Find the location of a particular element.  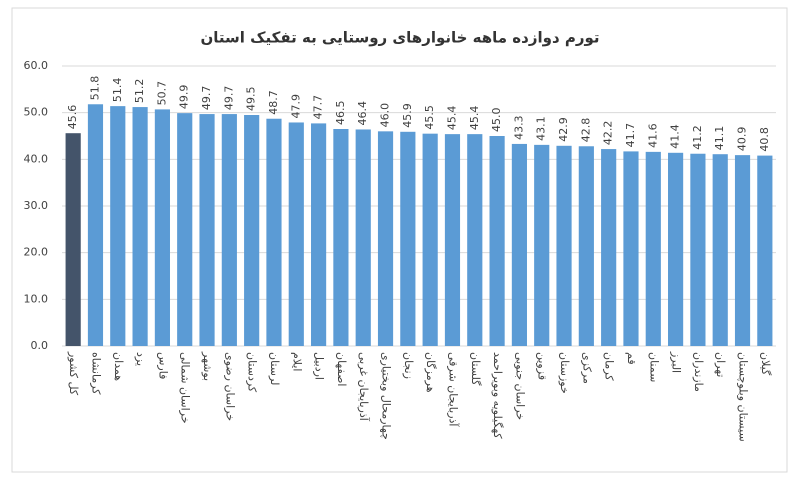

x-tick-label: مرکزی is located at coordinates (586, 368).